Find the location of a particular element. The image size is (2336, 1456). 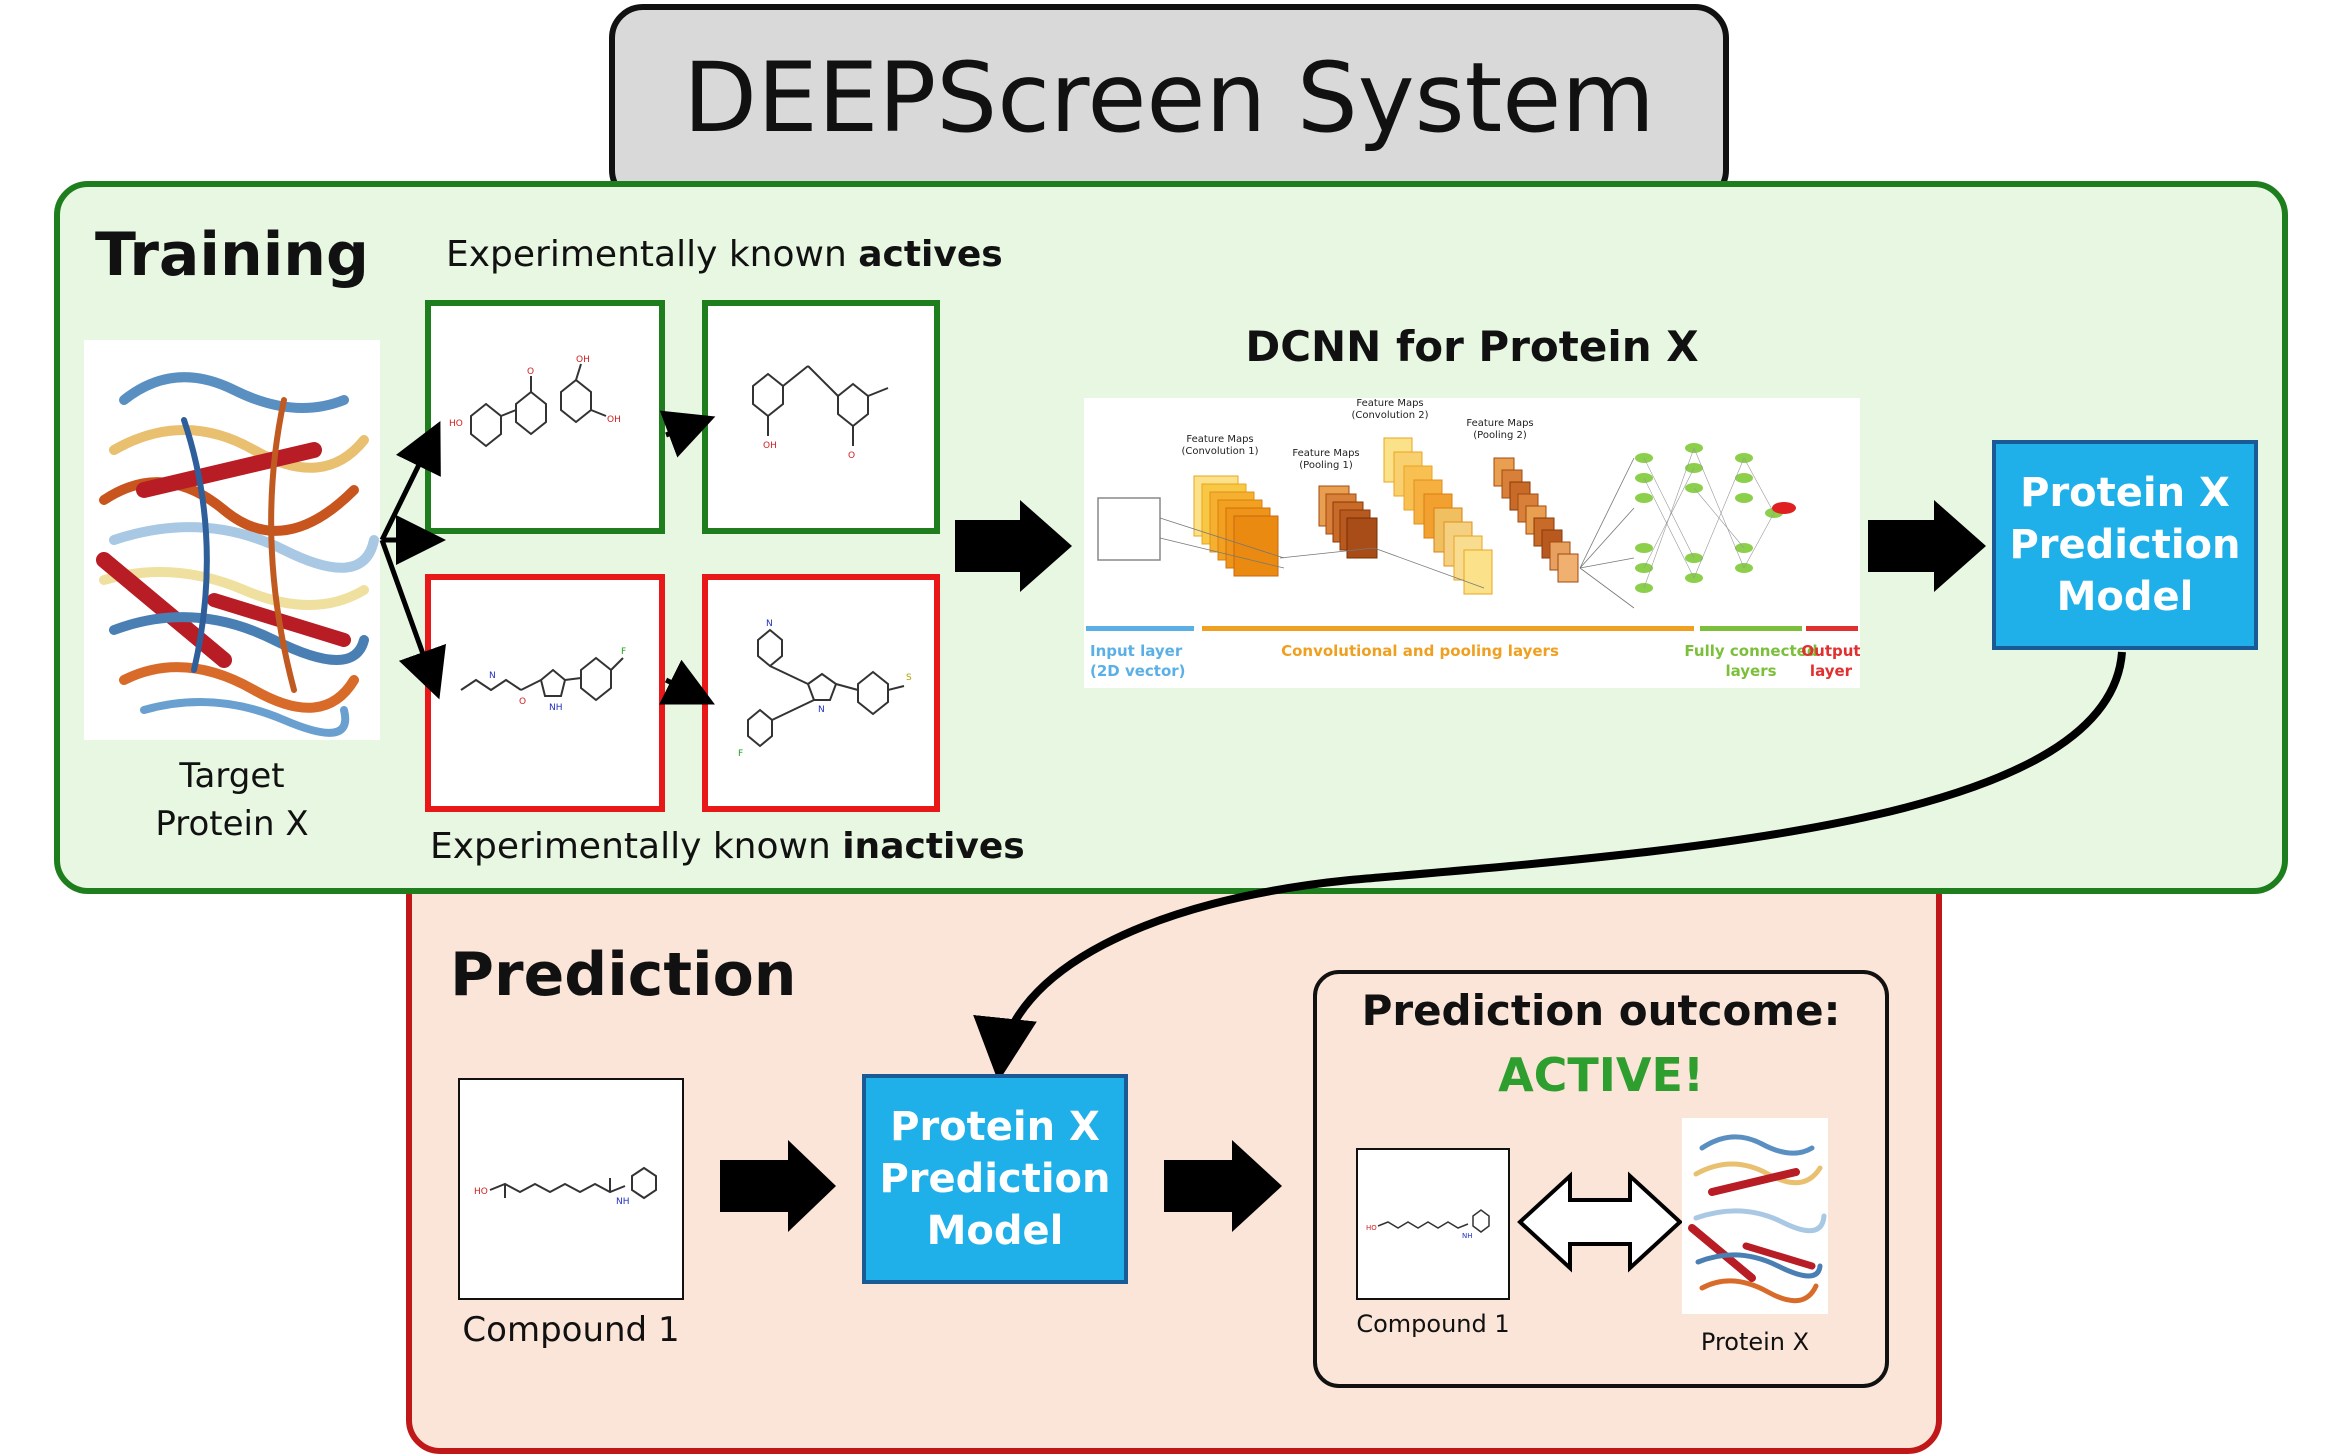

cnn-pool1-stack is located at coordinates (1348, 522).